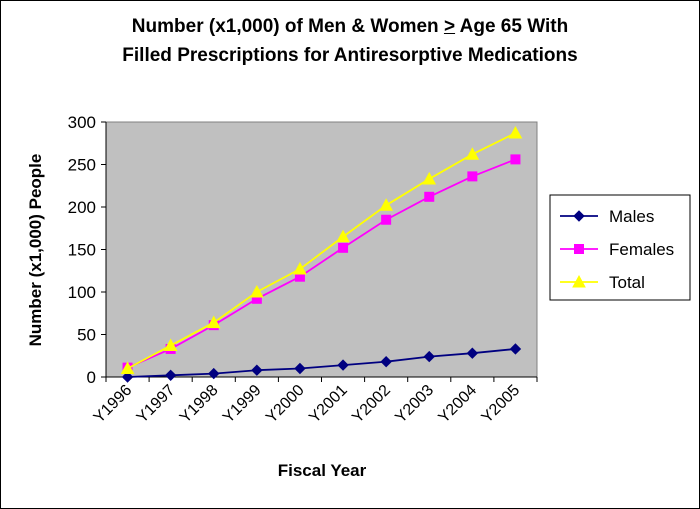  What do you see at coordinates (242, 404) in the screenshot?
I see `x-tick-label: Y1999` at bounding box center [242, 404].